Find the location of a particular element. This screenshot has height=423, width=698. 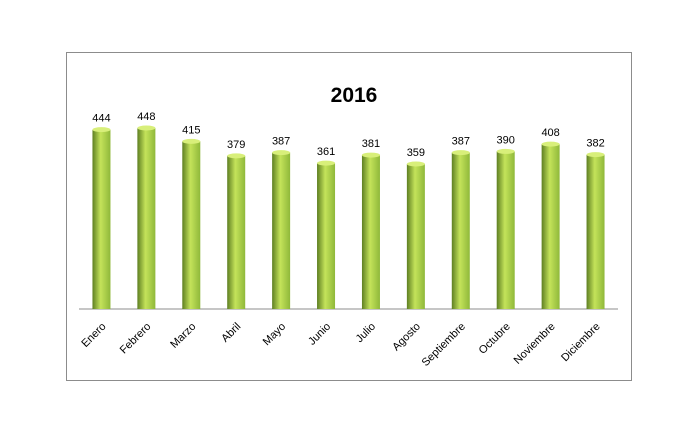

bar-cap-mayo is located at coordinates (281, 153).